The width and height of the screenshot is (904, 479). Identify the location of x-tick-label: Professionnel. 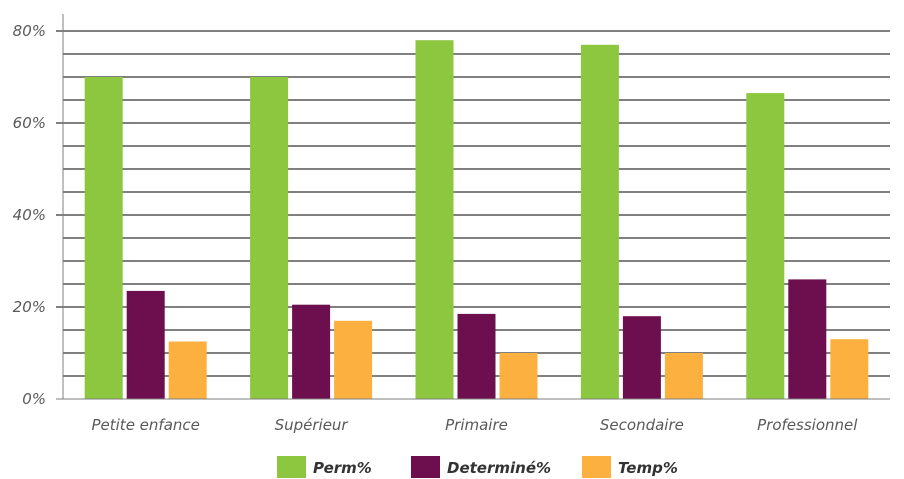
(807, 425).